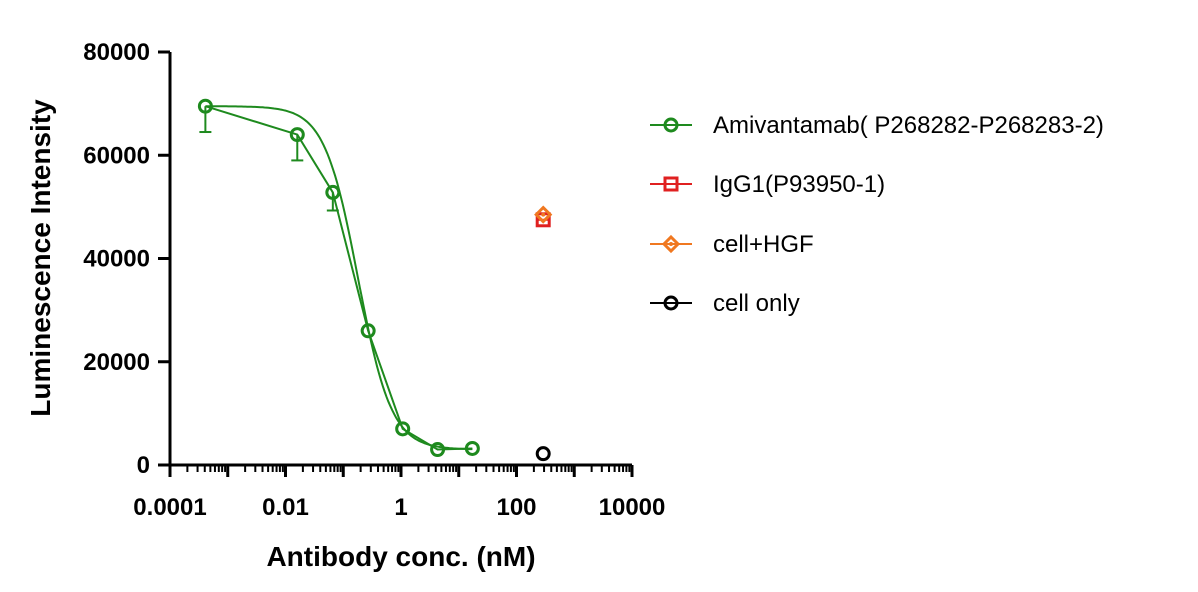  I want to click on series-connecting-line, so click(339, 278).